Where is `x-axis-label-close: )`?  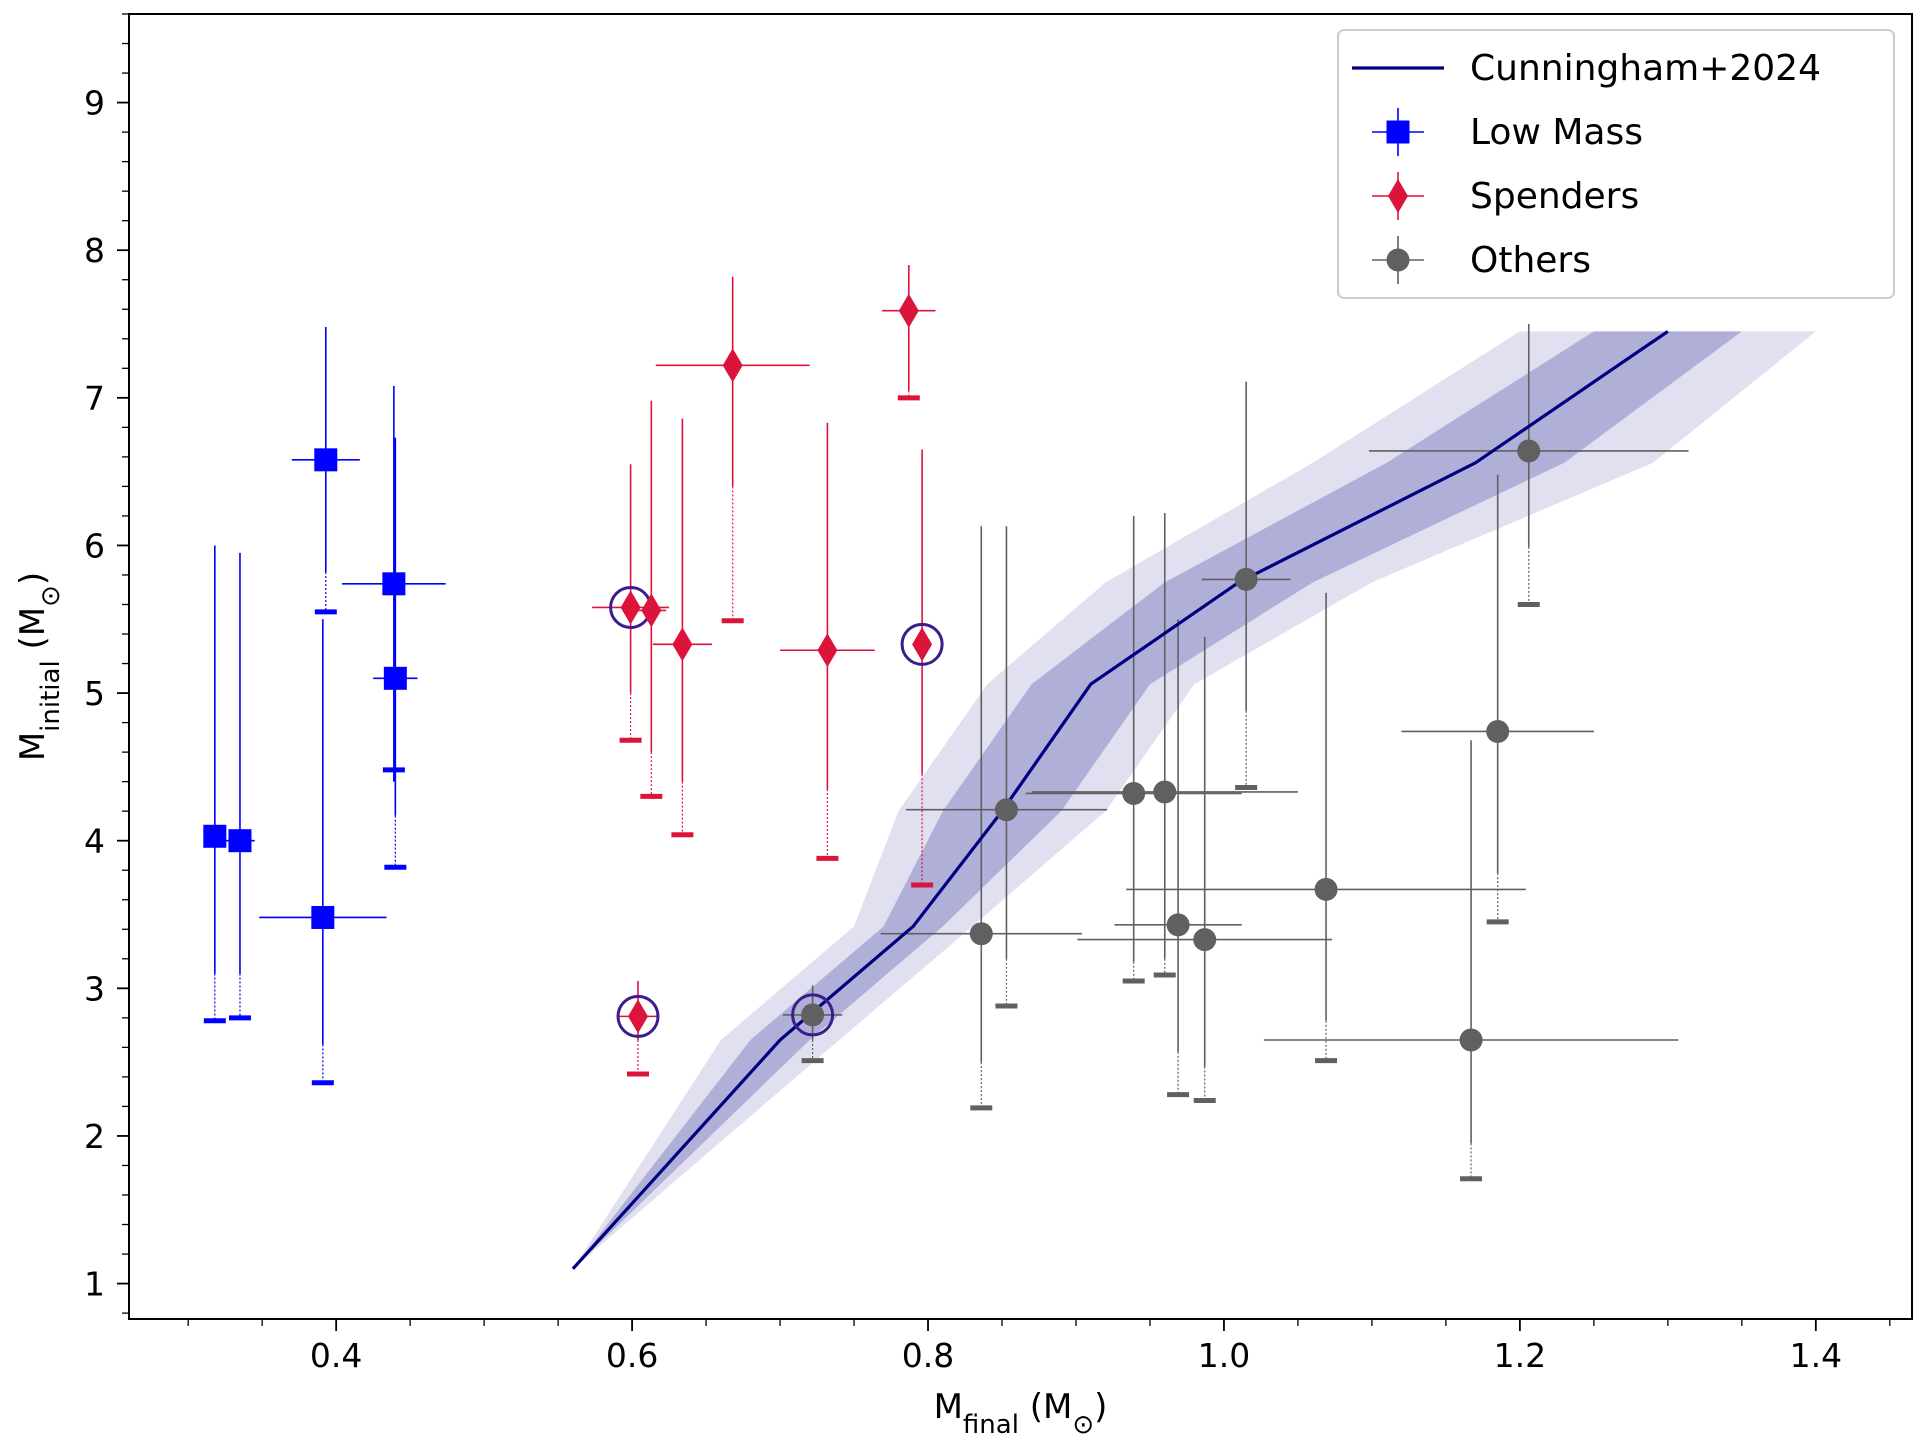 x-axis-label-close: ) is located at coordinates (1100, 1407).